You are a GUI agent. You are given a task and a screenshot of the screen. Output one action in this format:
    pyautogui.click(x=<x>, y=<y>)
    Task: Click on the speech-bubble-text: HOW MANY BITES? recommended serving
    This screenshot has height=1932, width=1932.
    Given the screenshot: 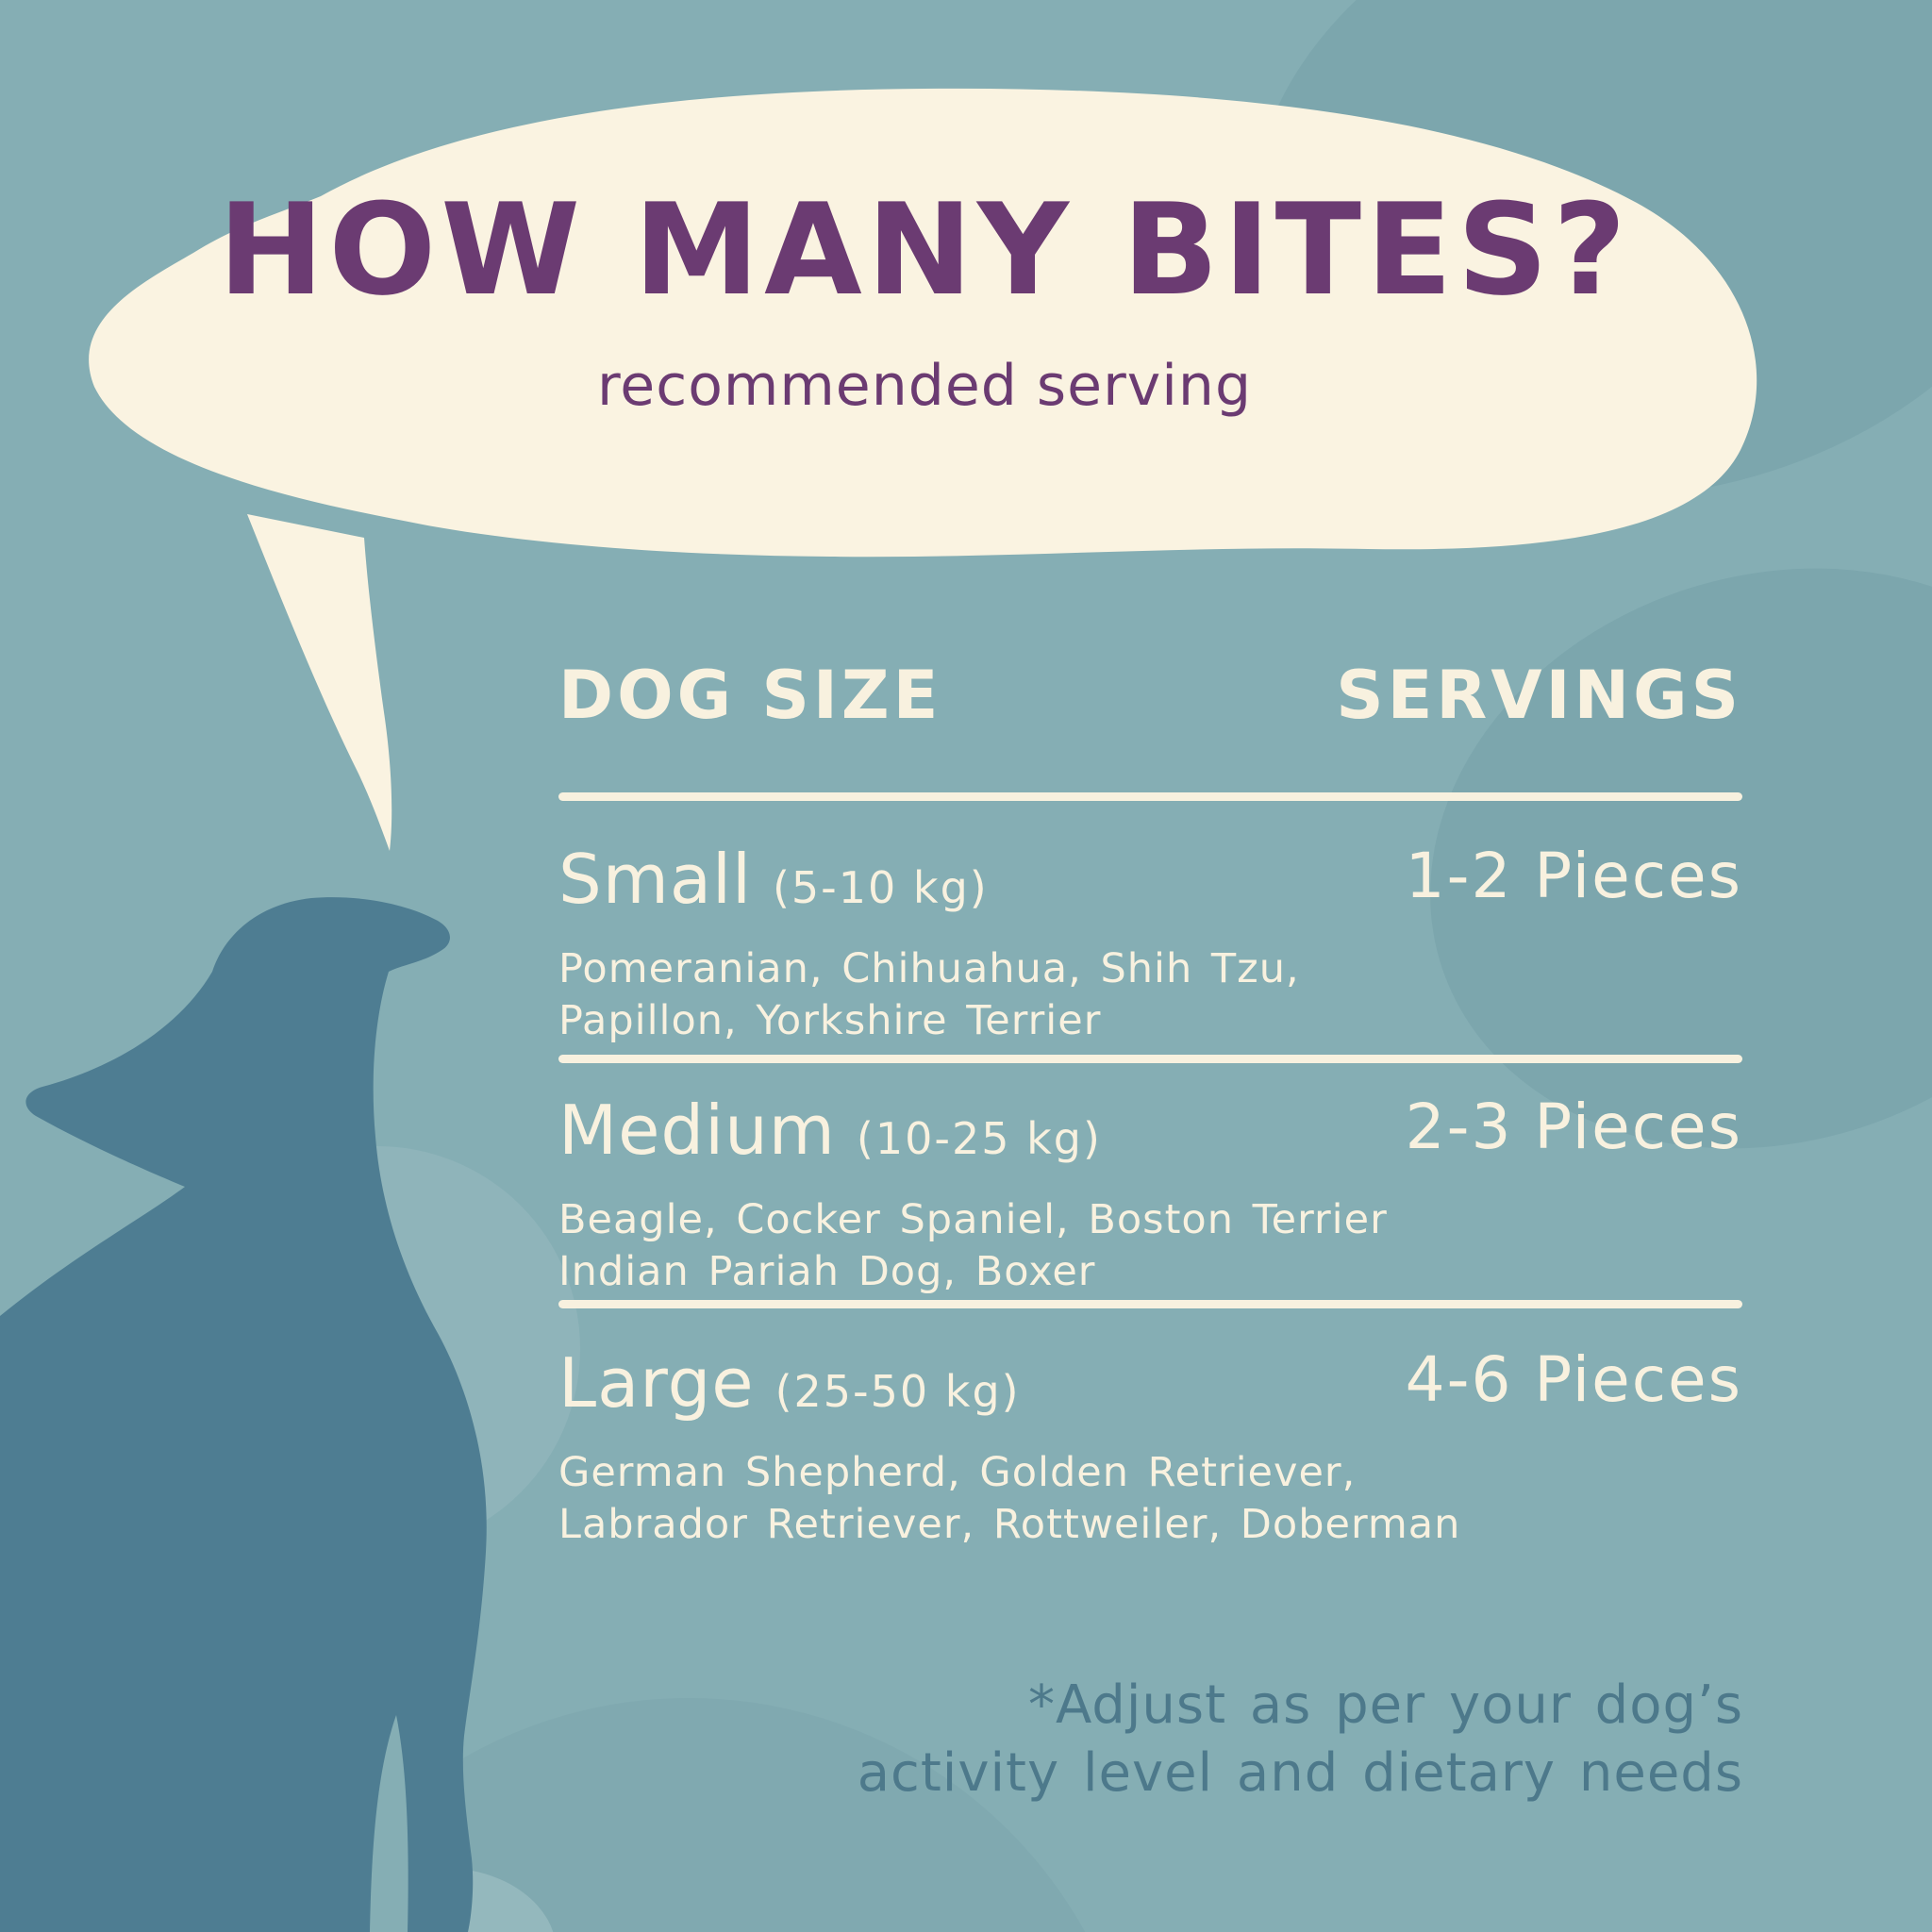 What is the action you would take?
    pyautogui.click(x=925, y=303)
    